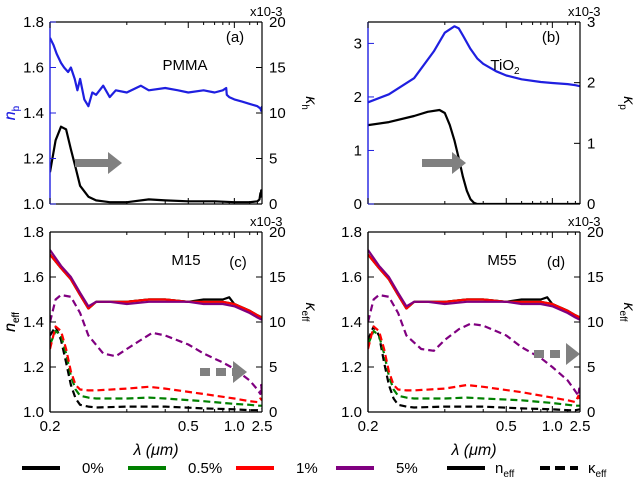 The height and width of the screenshot is (485, 634). Describe the element at coordinates (358, 150) in the screenshot. I see `y-tick-label-left: 1` at that location.